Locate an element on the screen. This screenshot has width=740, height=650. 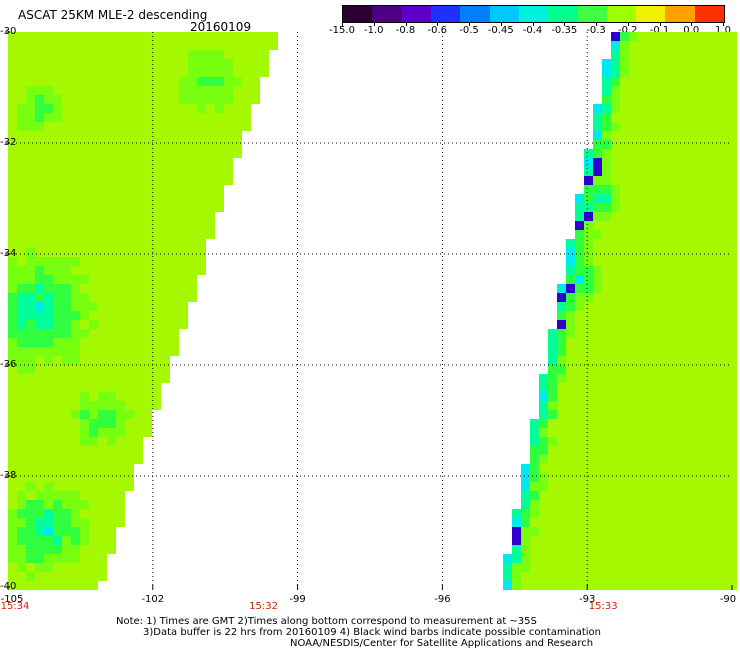
latitude-label: -36 is located at coordinates (8, 364).